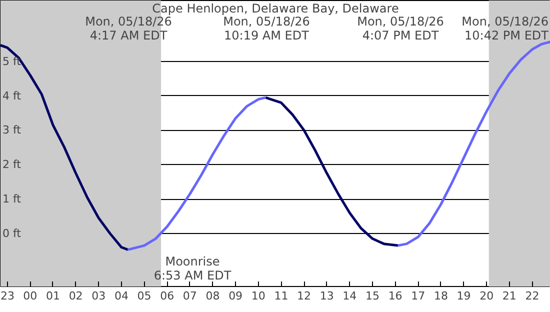 Image resolution: width=550 pixels, height=312 pixels. I want to click on x-tick-label: 13, so click(327, 296).